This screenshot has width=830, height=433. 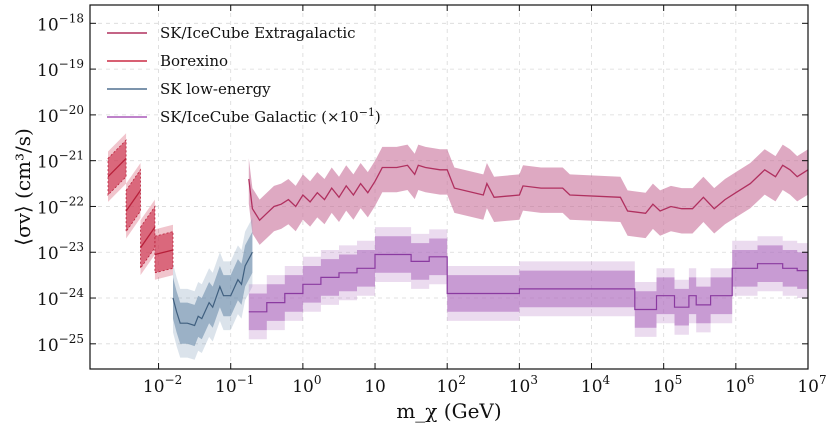 I want to click on legend-label: SK/IceCube Extragalactic, so click(x=258, y=33).